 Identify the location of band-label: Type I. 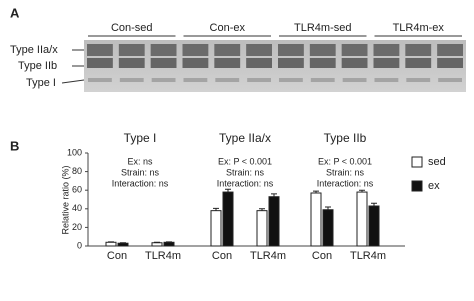
(41, 83).